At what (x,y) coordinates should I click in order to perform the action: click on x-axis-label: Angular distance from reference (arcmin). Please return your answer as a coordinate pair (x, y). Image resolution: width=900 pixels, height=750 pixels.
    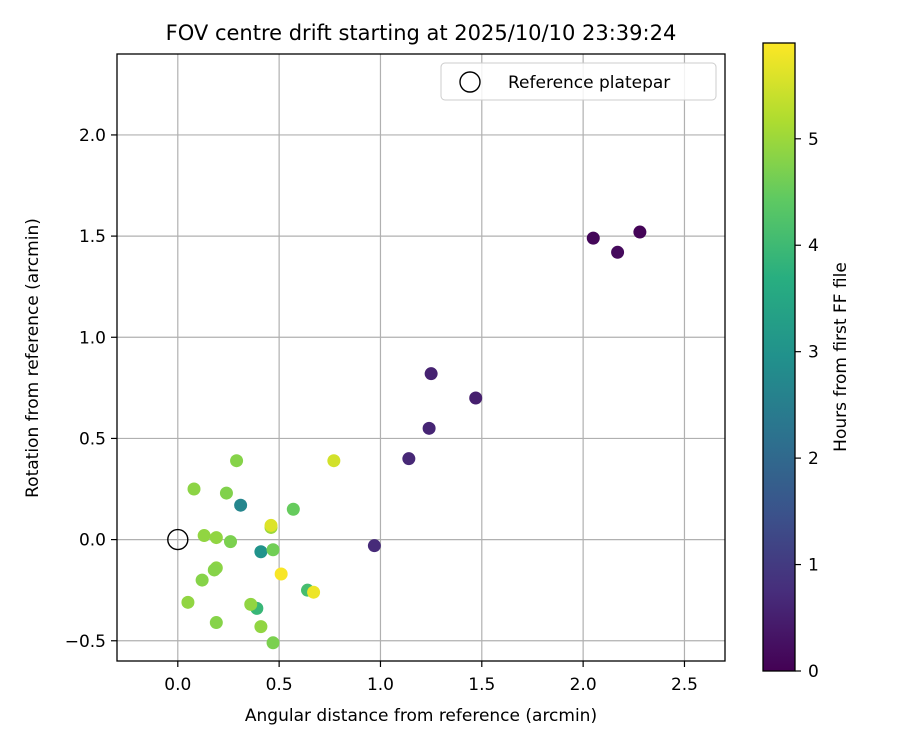
    Looking at the image, I should click on (421, 716).